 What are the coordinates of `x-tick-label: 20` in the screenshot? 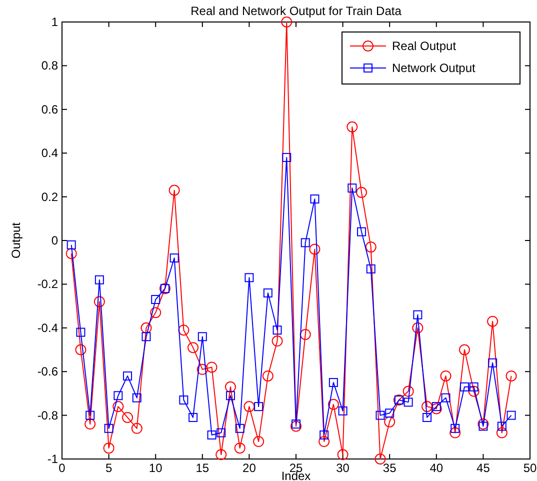 It's located at (249, 468).